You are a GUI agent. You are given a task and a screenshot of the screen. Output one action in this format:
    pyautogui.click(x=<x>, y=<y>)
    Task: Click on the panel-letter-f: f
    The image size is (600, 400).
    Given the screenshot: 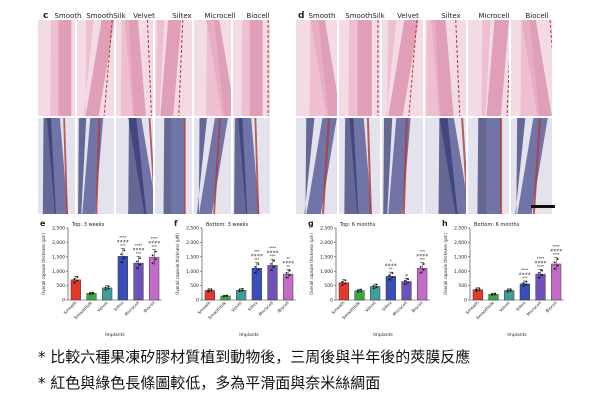 What is the action you would take?
    pyautogui.click(x=176, y=223)
    